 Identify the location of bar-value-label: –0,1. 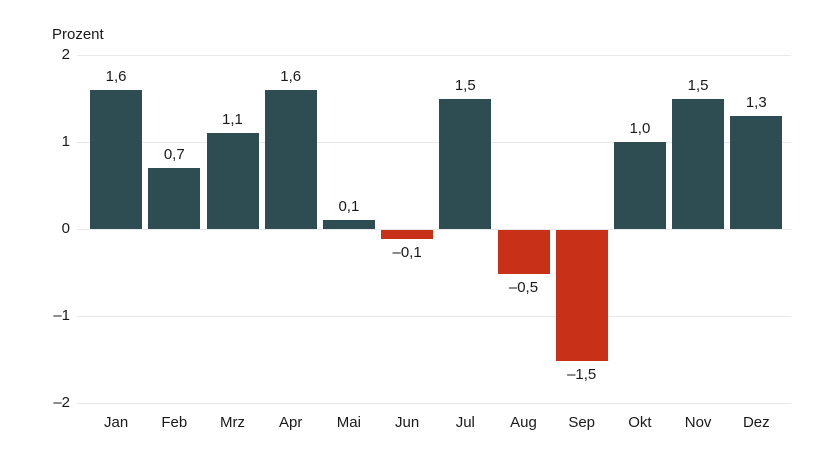
(407, 252).